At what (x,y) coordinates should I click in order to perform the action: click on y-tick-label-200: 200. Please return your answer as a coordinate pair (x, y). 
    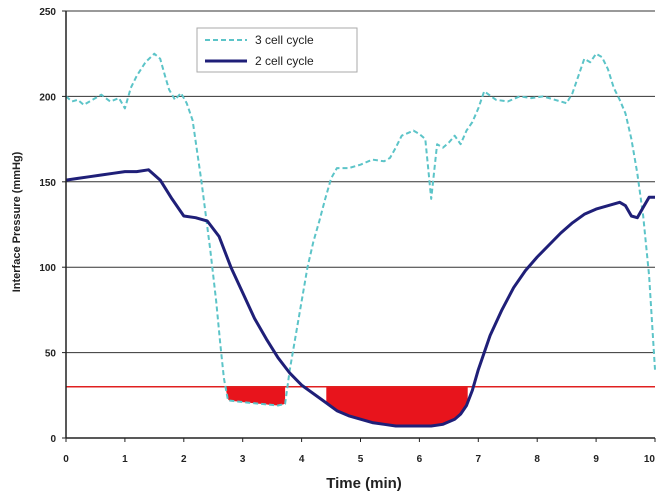
    Looking at the image, I should click on (47, 97).